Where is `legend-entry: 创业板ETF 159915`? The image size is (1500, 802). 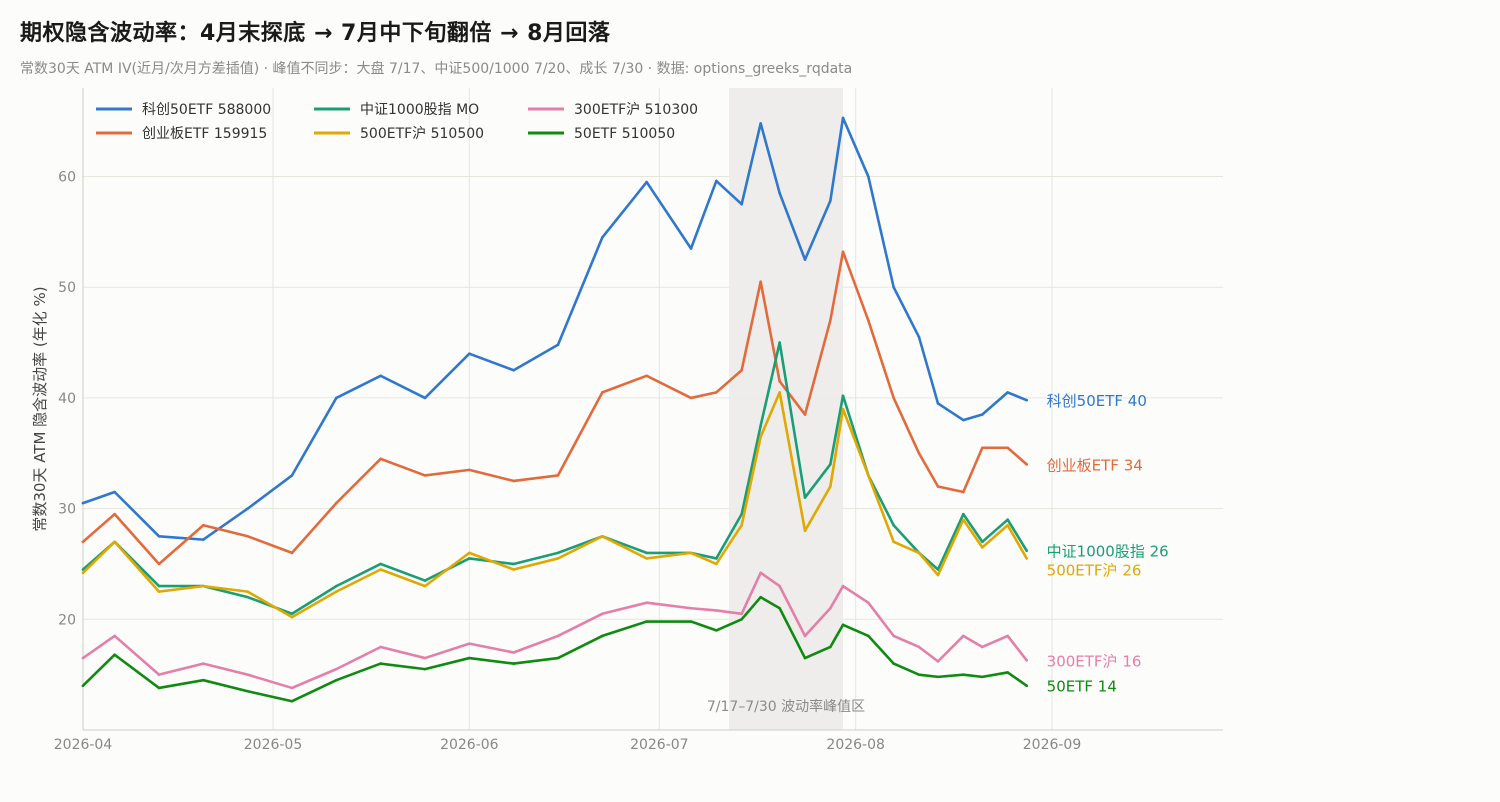 legend-entry: 创业板ETF 159915 is located at coordinates (204, 134).